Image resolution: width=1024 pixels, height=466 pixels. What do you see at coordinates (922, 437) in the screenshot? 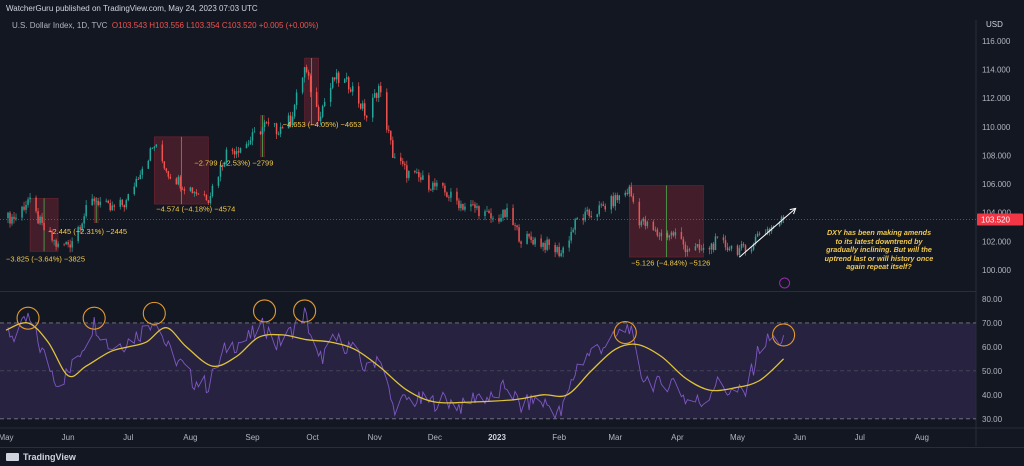
I see `time-tick-label: Aug` at bounding box center [922, 437].